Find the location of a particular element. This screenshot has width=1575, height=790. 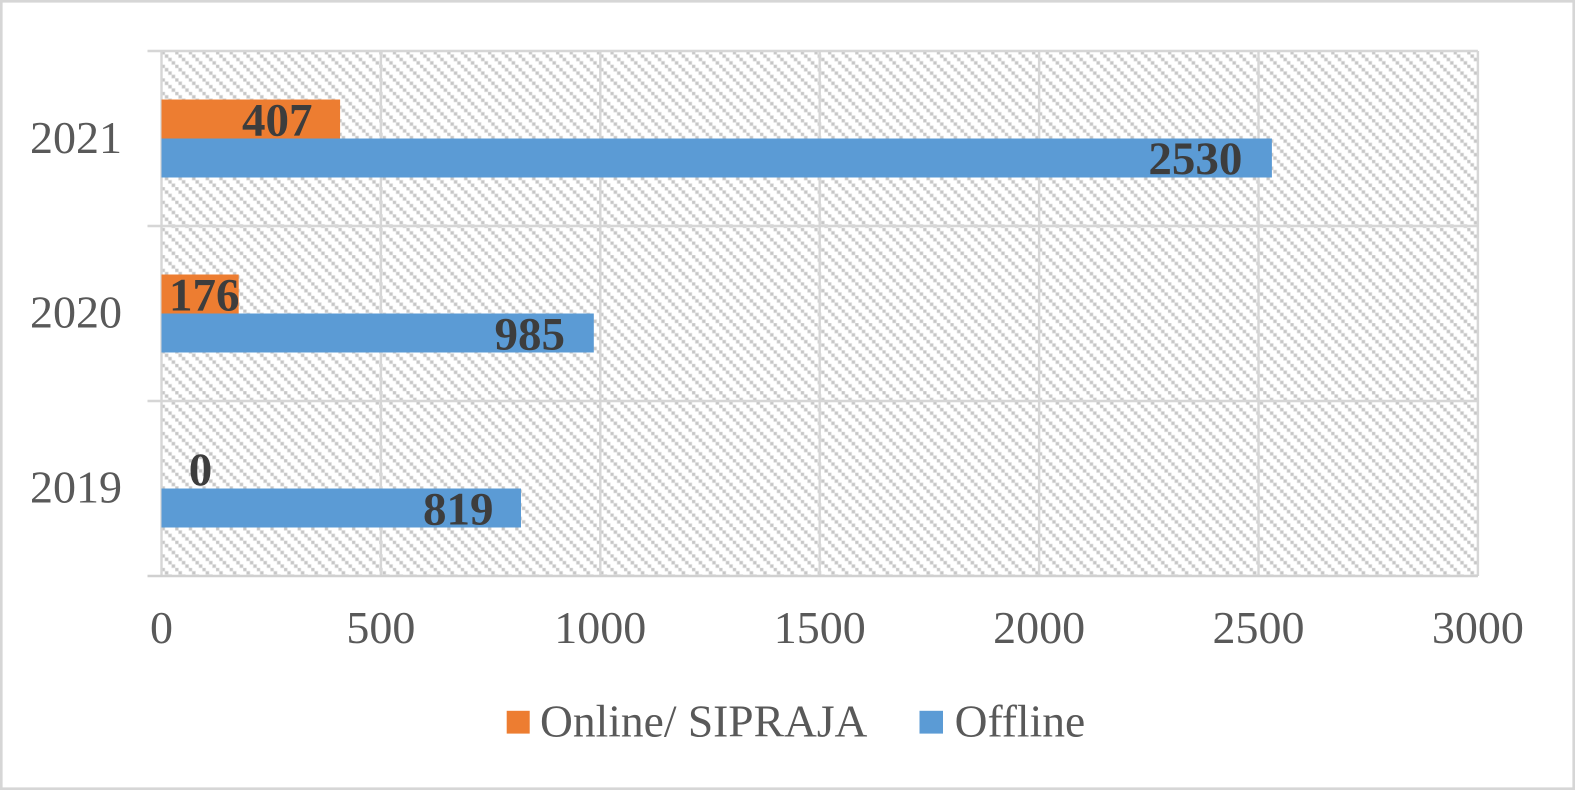

svg-text: 2530 is located at coordinates (1195, 159).